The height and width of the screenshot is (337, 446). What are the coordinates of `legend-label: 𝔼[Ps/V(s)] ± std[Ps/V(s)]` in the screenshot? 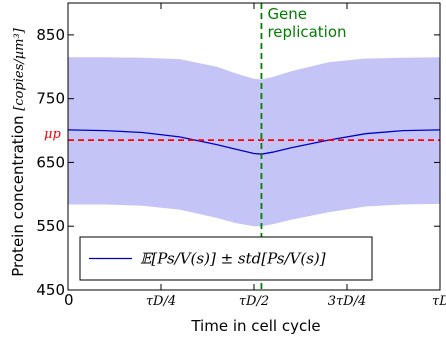 It's located at (233, 259).